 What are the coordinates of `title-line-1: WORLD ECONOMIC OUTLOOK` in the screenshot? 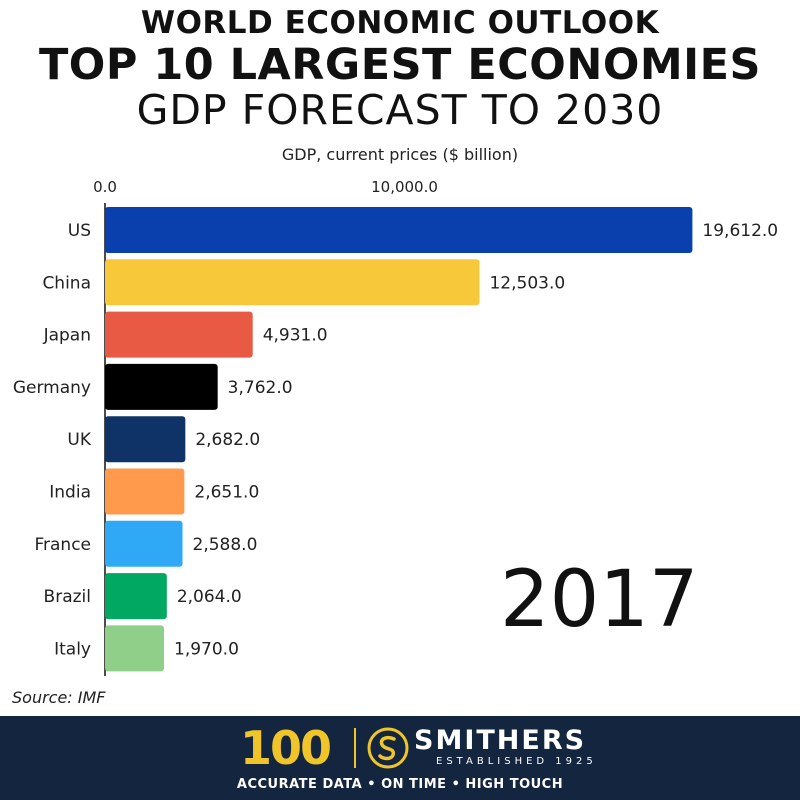 It's located at (400, 23).